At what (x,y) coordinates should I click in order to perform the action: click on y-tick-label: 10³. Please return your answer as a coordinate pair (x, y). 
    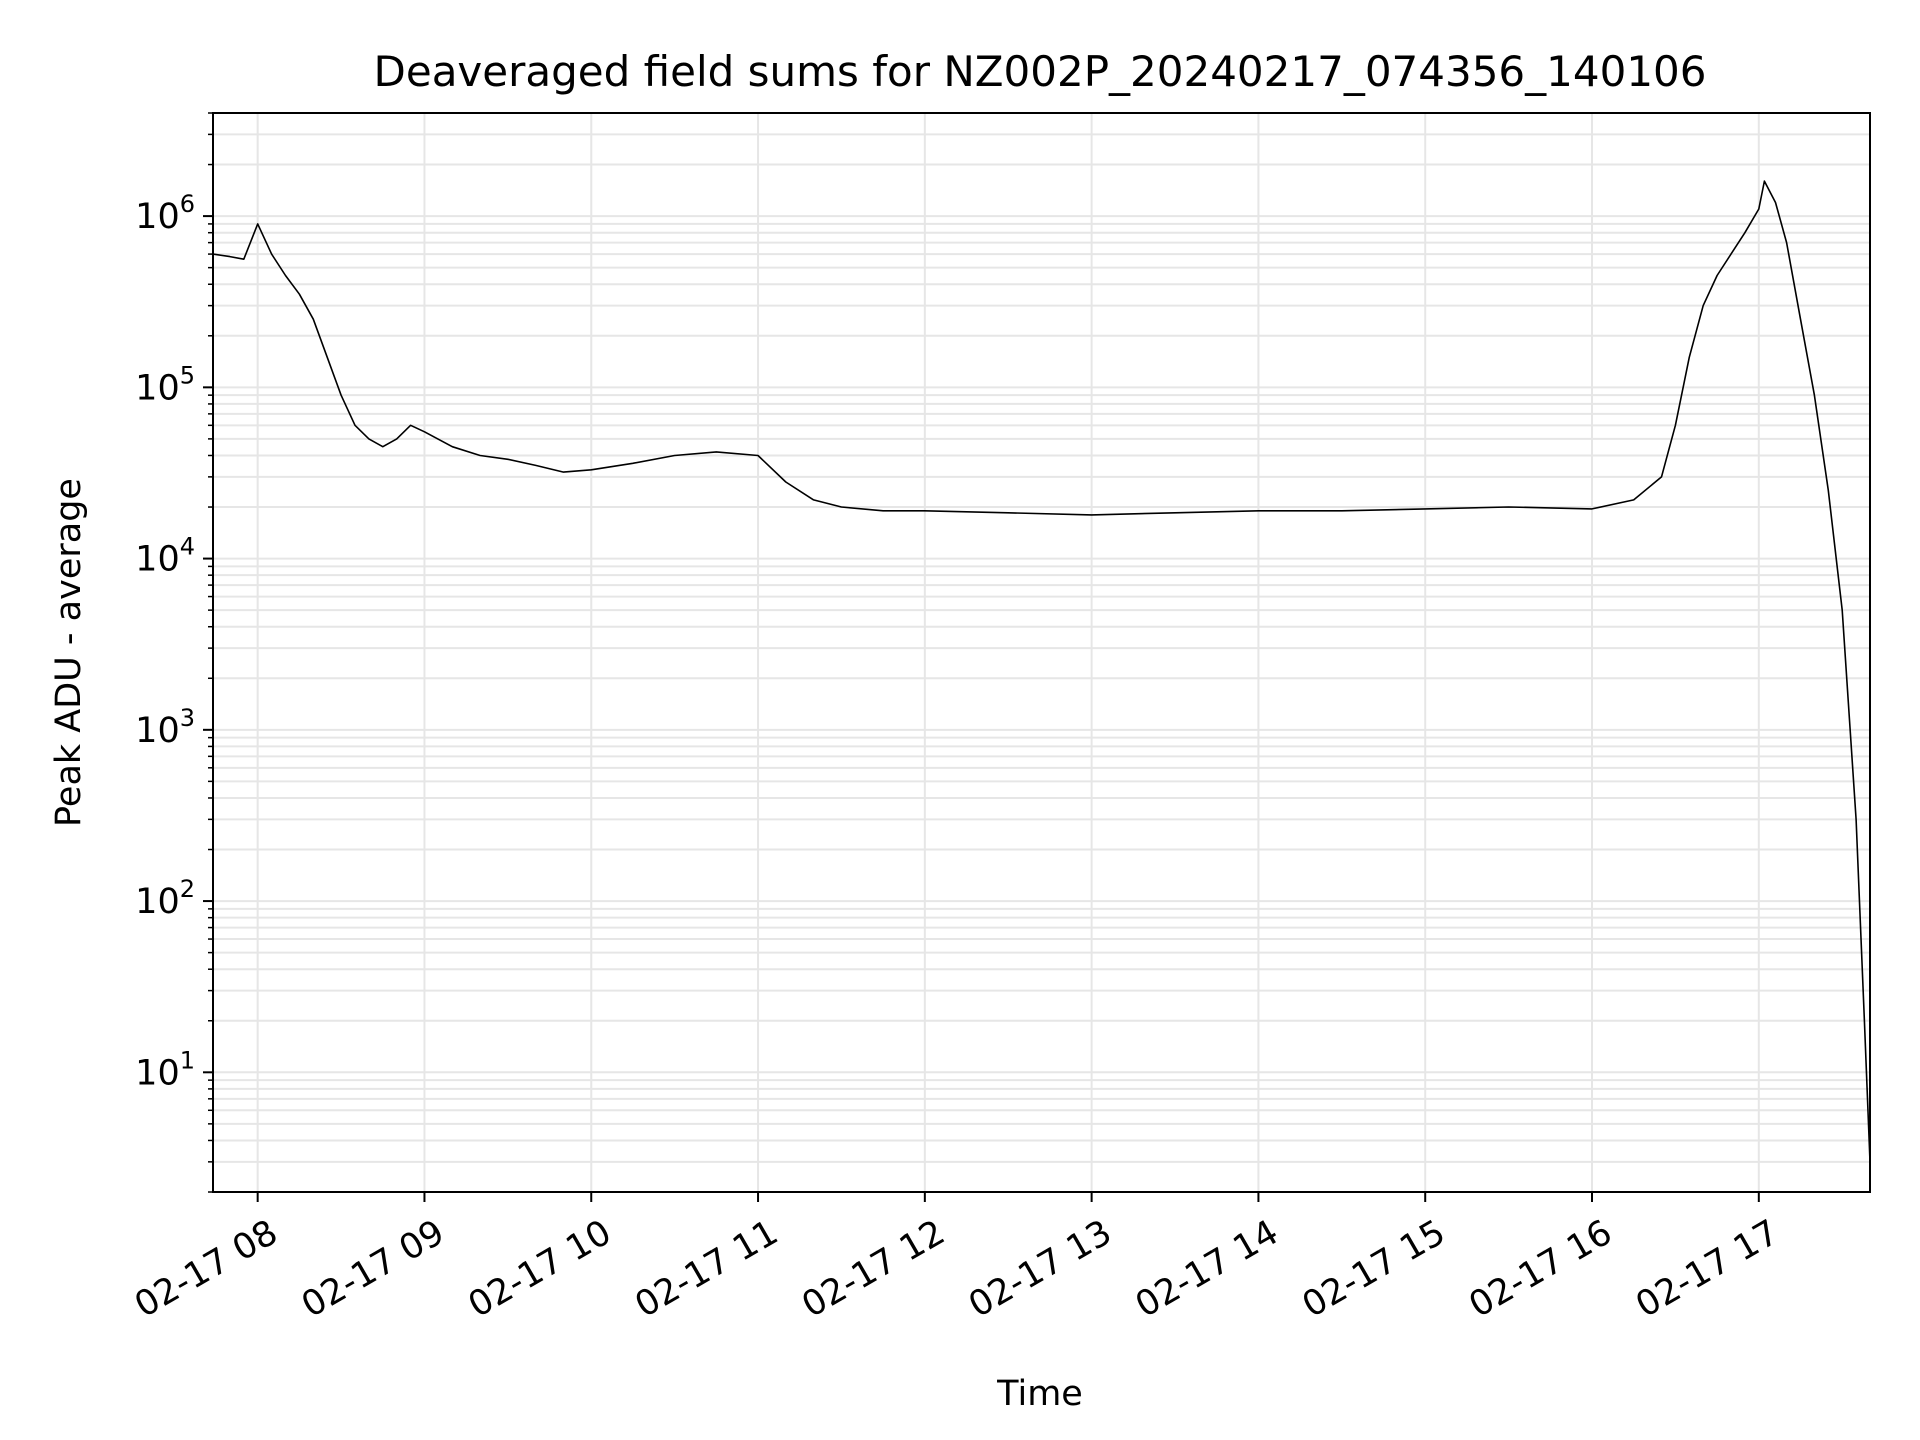
    Looking at the image, I should click on (165, 727).